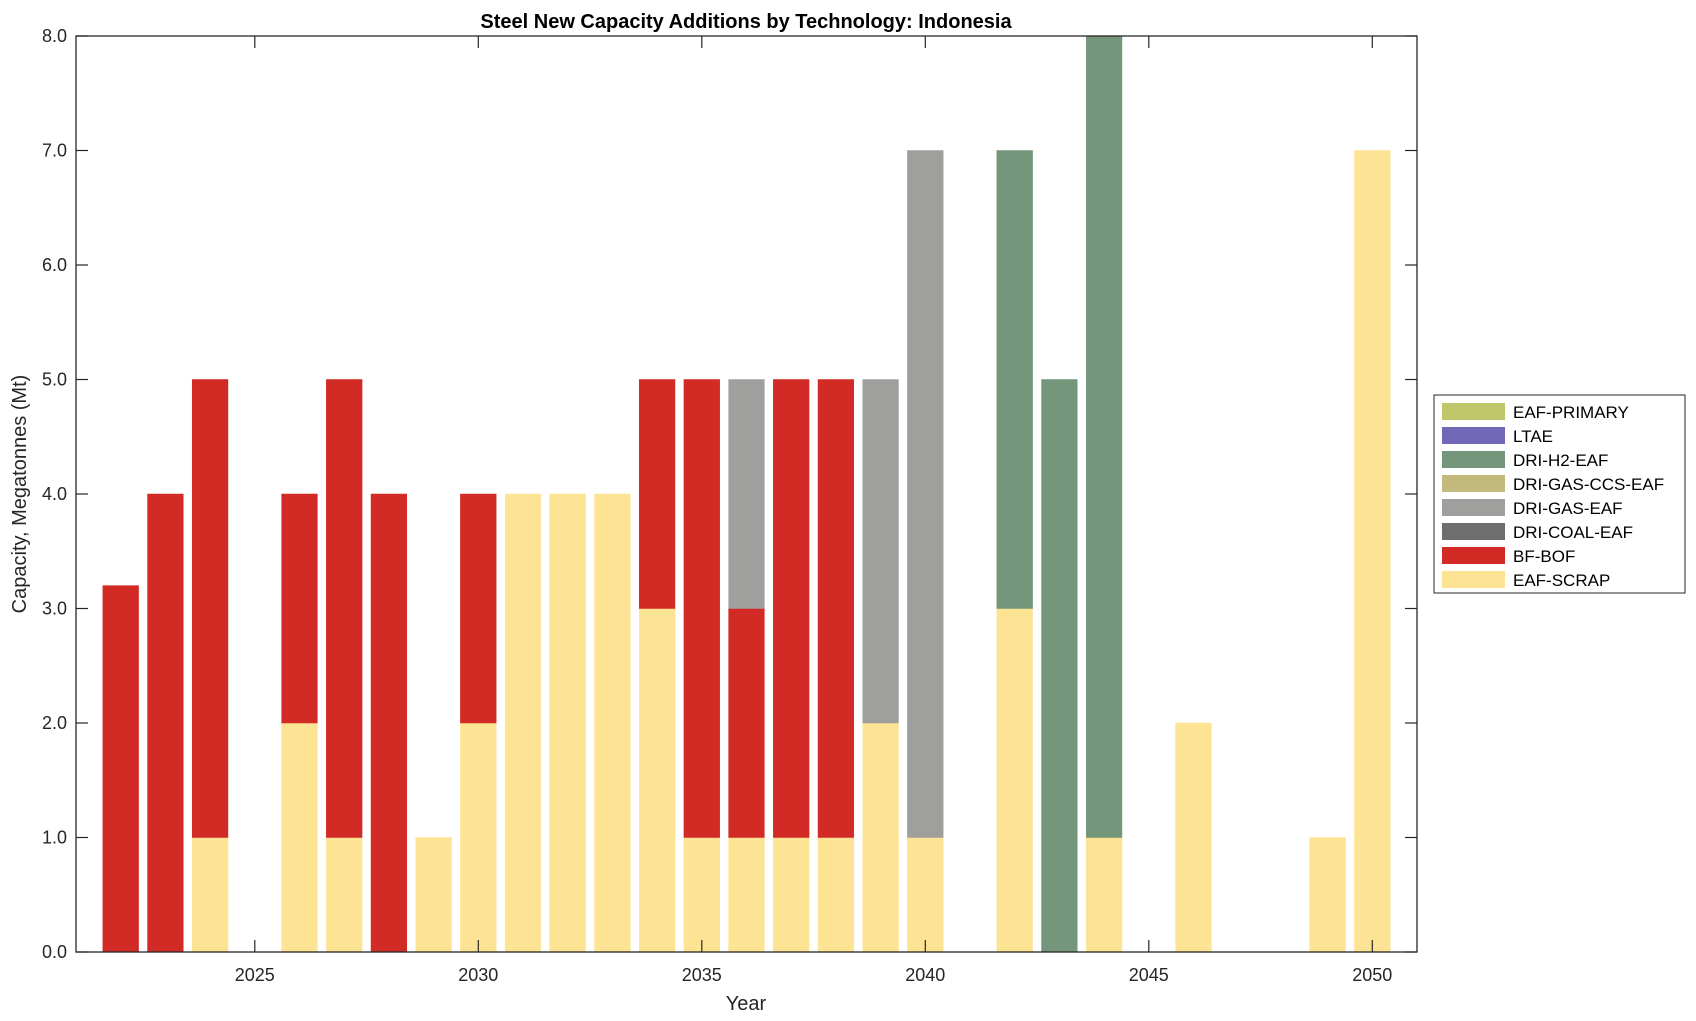 The height and width of the screenshot is (1021, 1696). I want to click on bar-segment-2027-eaf-scrap, so click(344, 895).